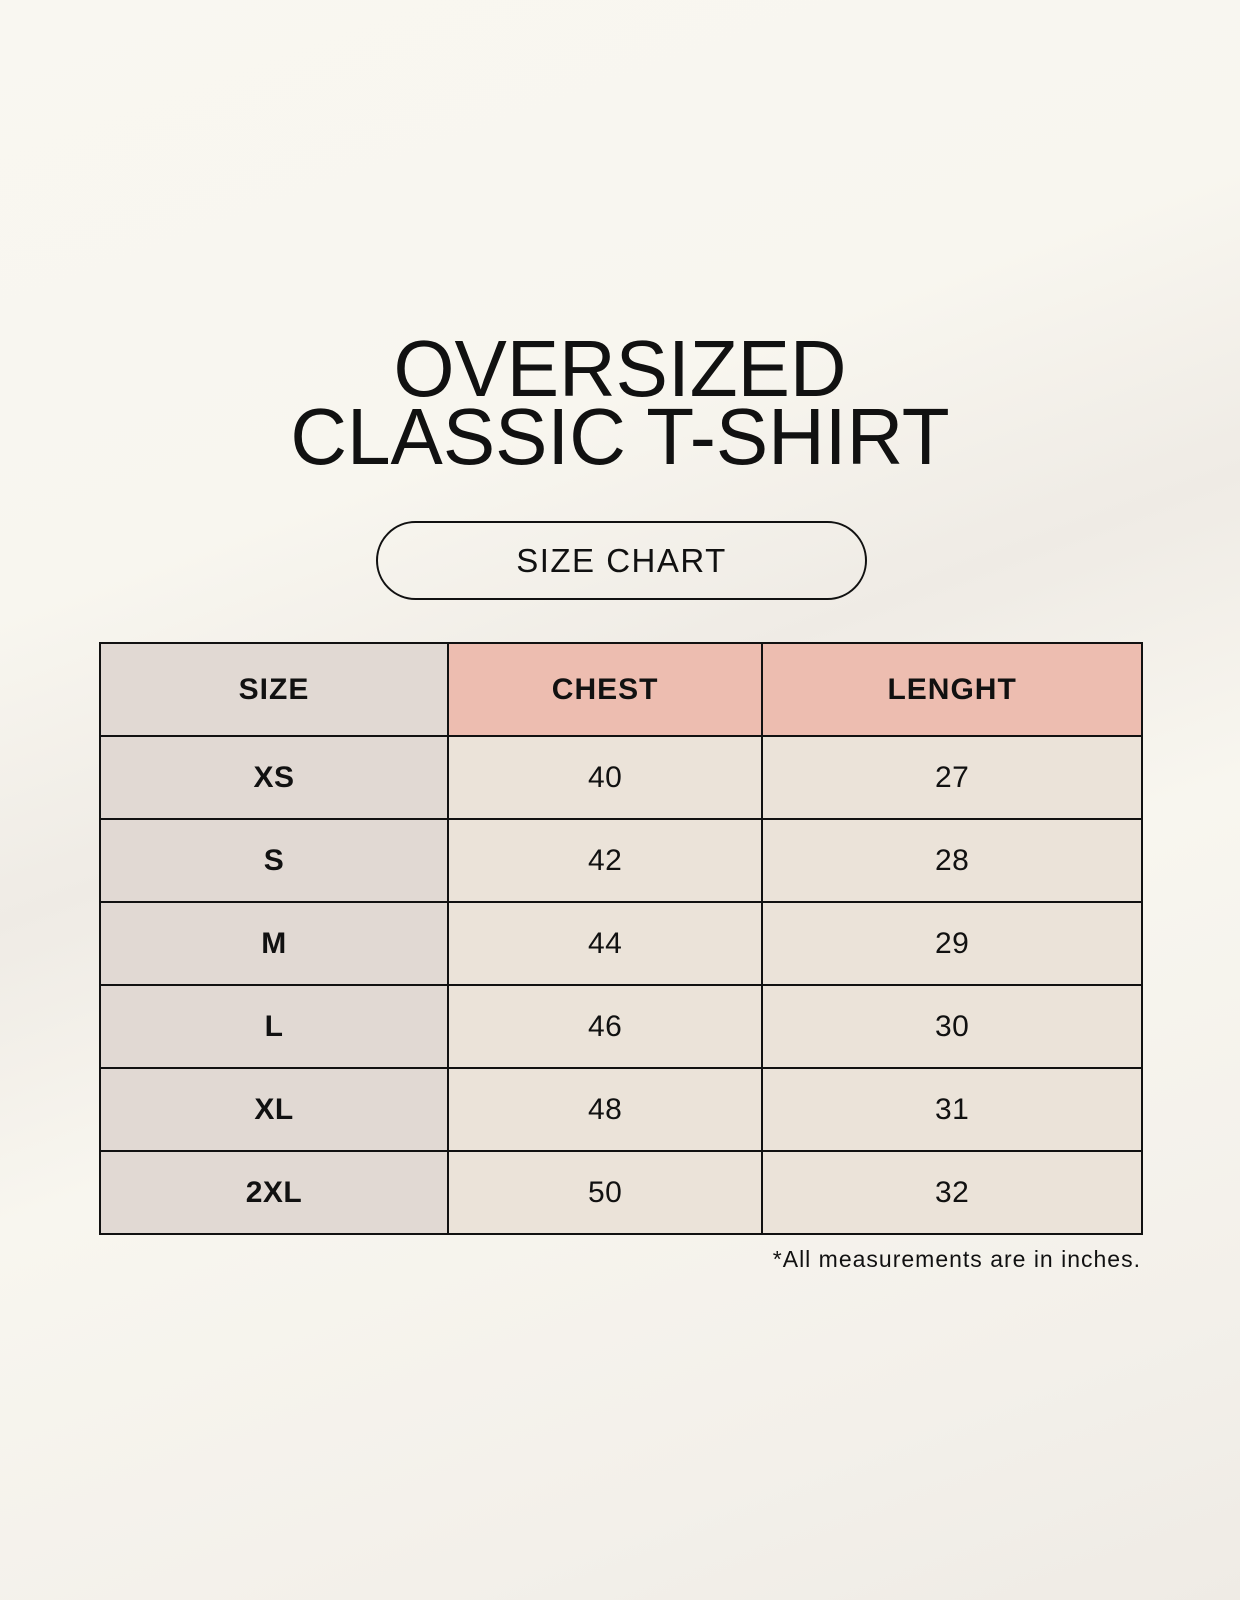 The height and width of the screenshot is (1600, 1240). I want to click on table-row: XL 48 31, so click(621, 1109).